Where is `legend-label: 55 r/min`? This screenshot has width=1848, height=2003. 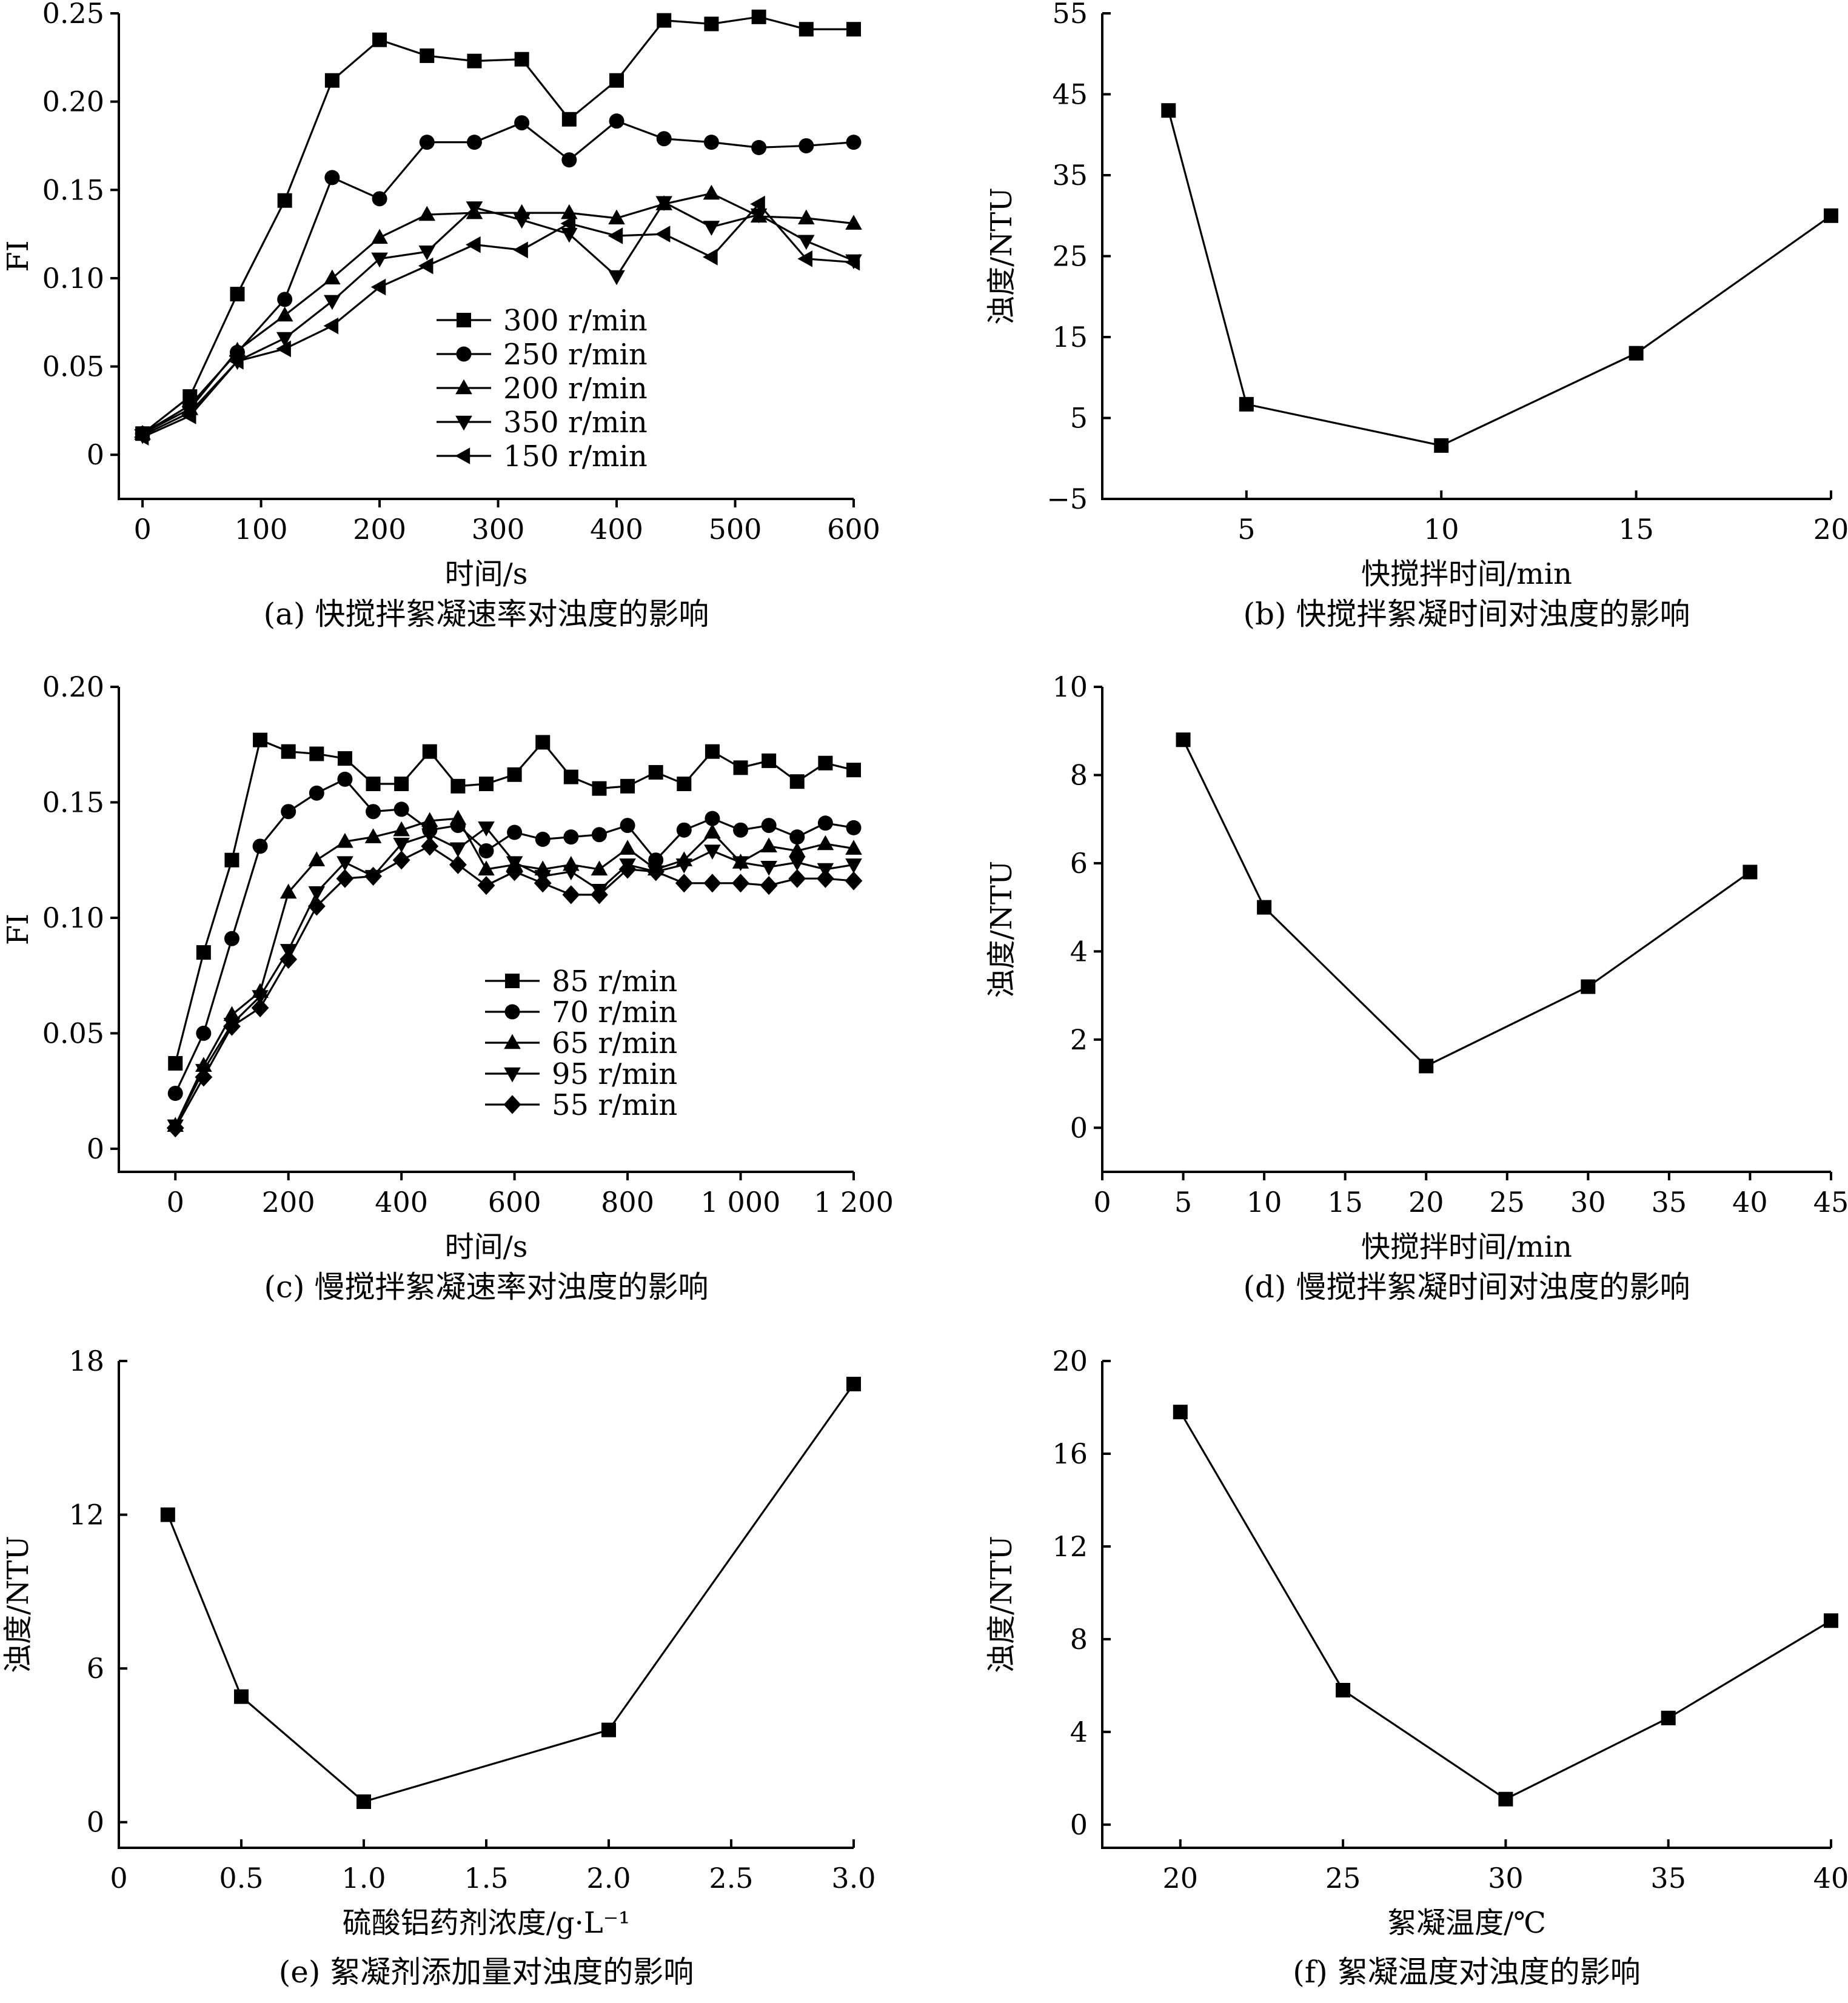
legend-label: 55 r/min is located at coordinates (614, 1105).